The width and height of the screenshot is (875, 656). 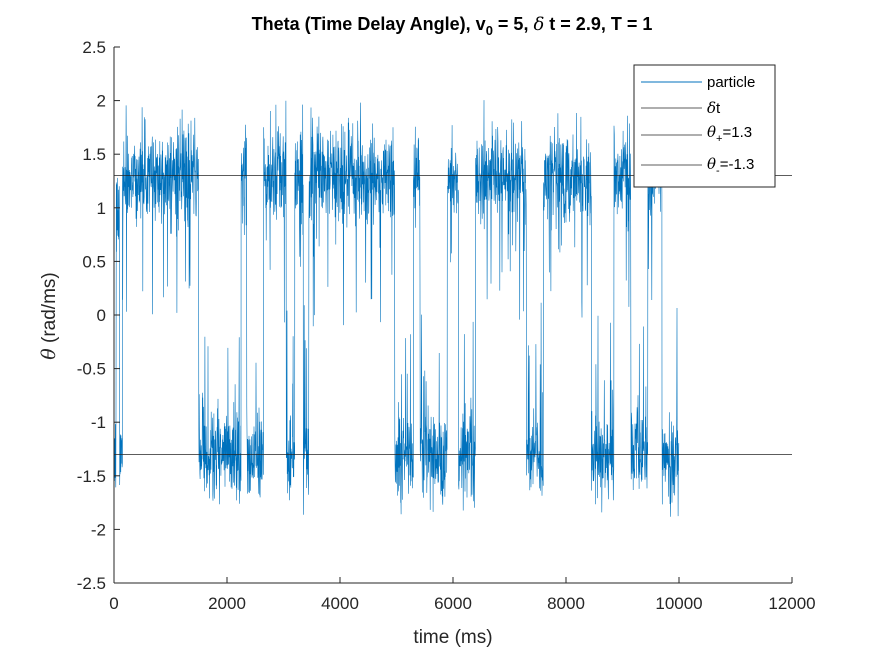 I want to click on y-tick-label: -2, so click(x=98, y=529).